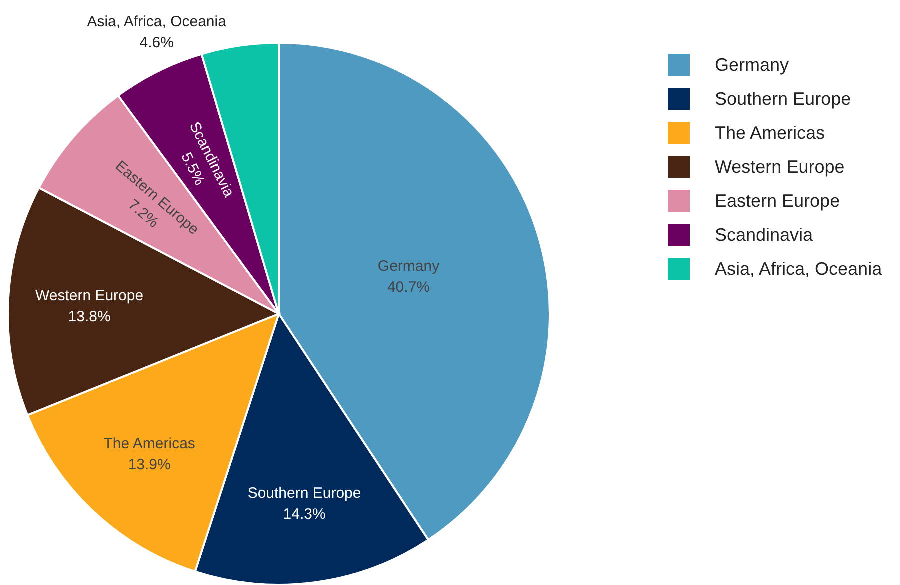 The image size is (900, 585). What do you see at coordinates (777, 201) in the screenshot?
I see `legend-label: Eastern Europe` at bounding box center [777, 201].